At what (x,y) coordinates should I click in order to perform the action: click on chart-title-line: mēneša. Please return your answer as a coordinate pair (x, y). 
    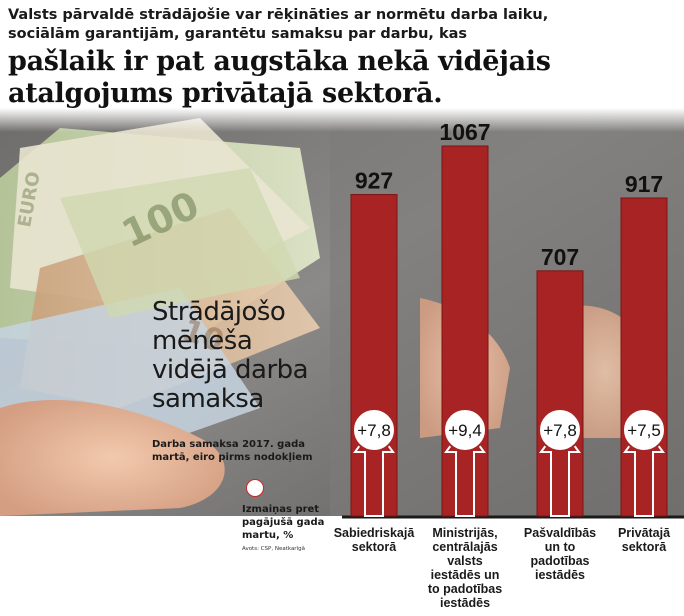
    Looking at the image, I should click on (202, 341).